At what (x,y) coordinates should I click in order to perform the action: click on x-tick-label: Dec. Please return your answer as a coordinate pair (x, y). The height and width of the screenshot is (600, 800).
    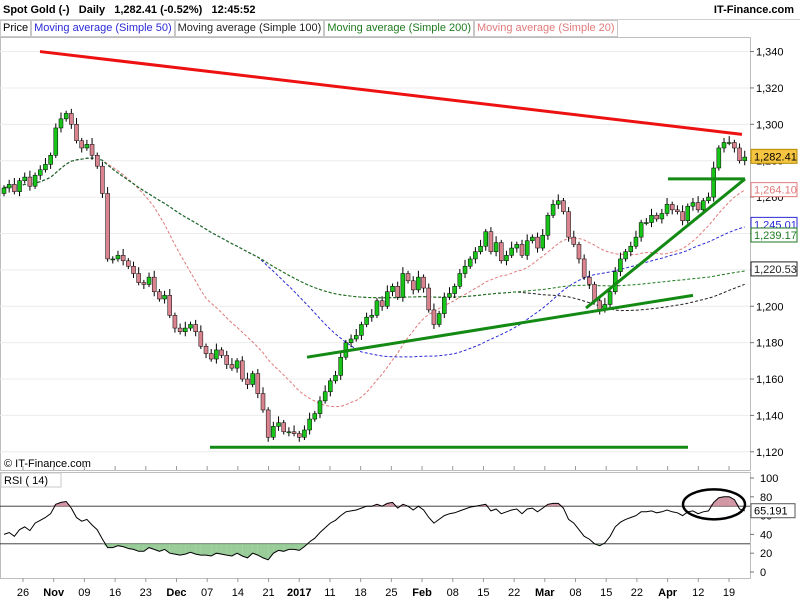
    Looking at the image, I should click on (176, 593).